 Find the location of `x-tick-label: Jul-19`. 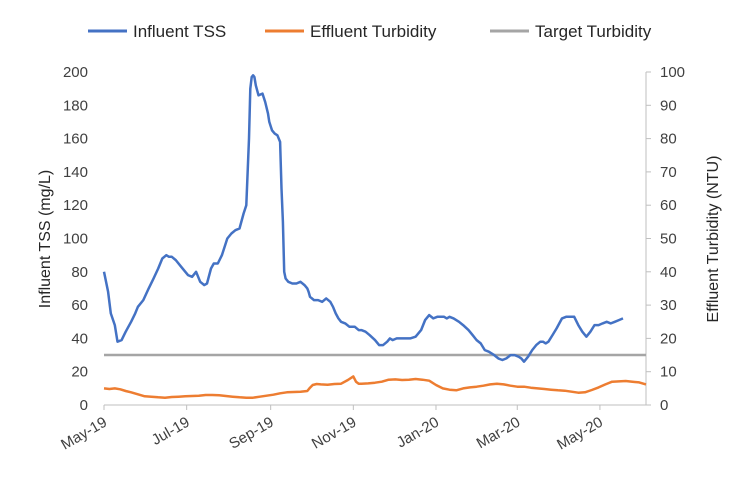

x-tick-label: Jul-19 is located at coordinates (171, 431).